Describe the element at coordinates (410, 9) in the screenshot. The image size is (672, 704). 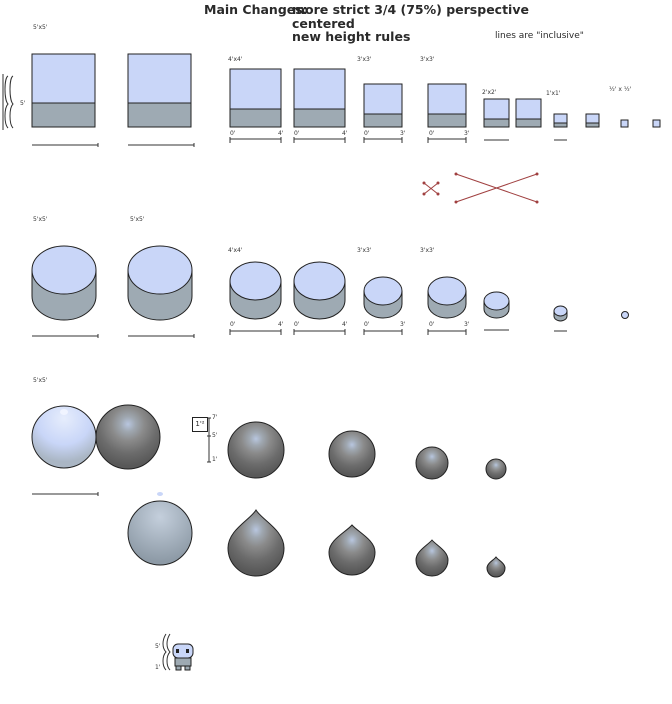
I see `header-line-1: more strict 3/4 (75%) perspective` at that location.